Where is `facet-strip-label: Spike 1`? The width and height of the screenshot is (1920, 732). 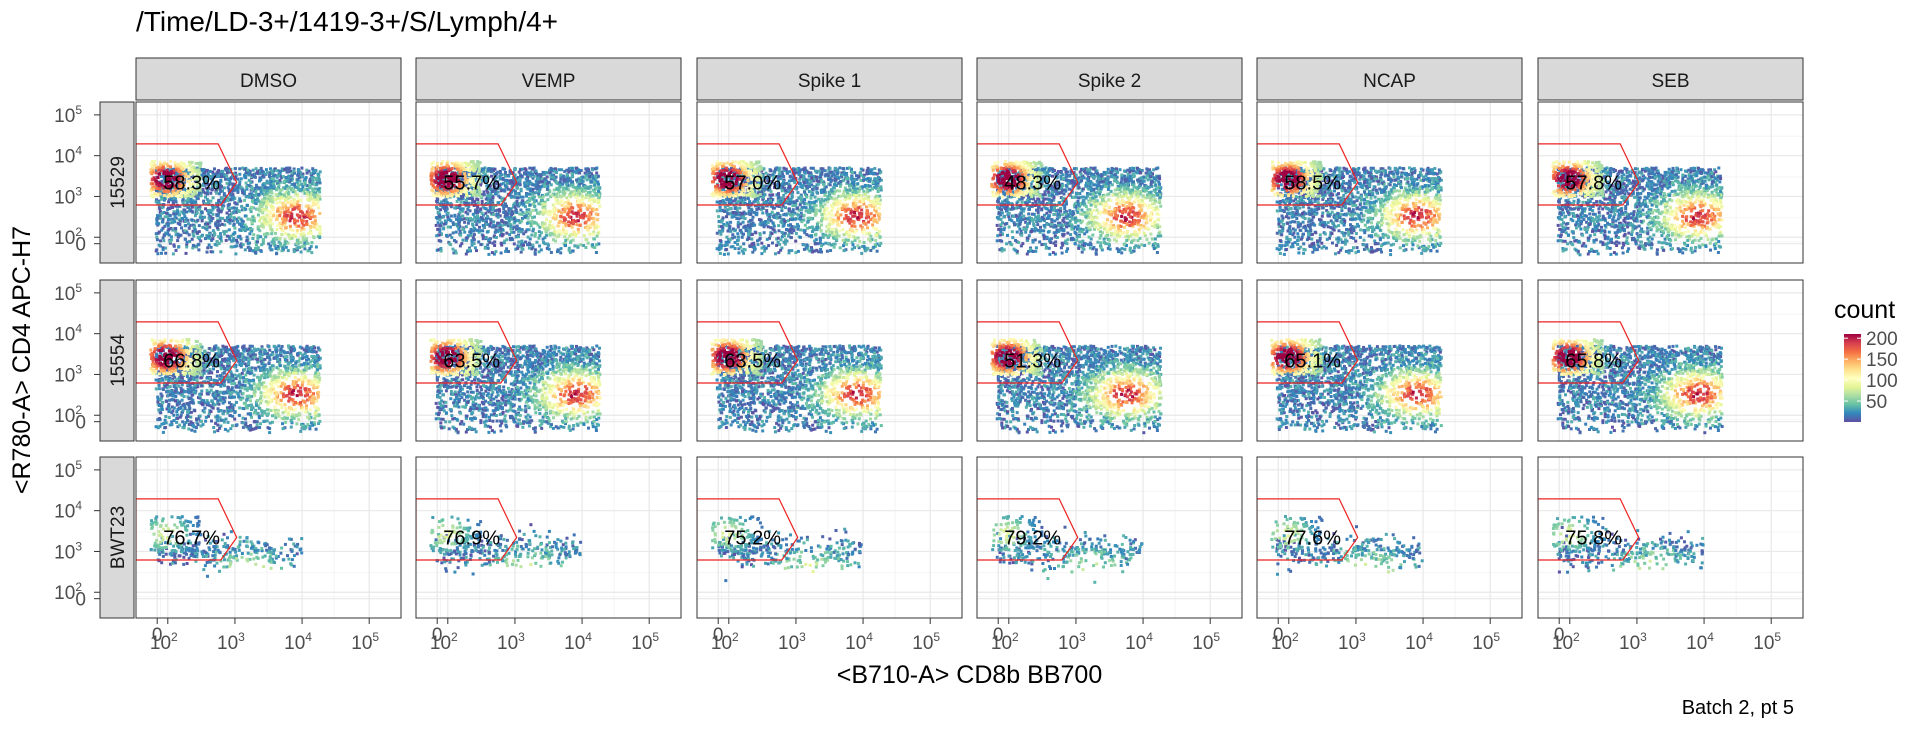
facet-strip-label: Spike 1 is located at coordinates (829, 81).